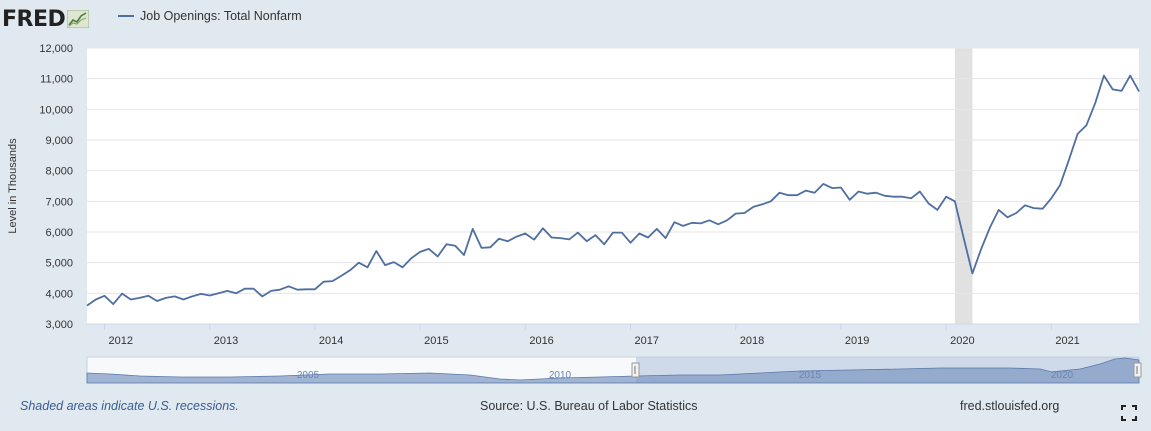 The image size is (1151, 431). I want to click on y-tick-label: 11,000, so click(56, 80).